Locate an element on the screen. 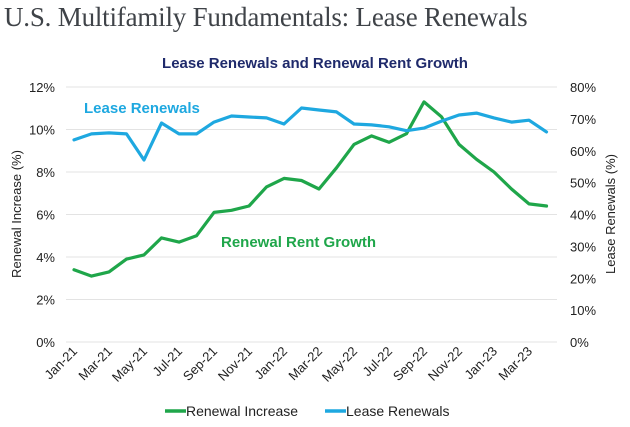  left-axis-tick-label: 2% is located at coordinates (45, 300).